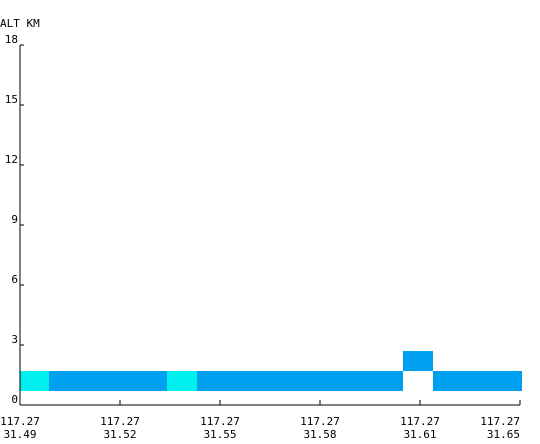  What do you see at coordinates (11, 39) in the screenshot?
I see `y-tick-label-6: 18` at bounding box center [11, 39].